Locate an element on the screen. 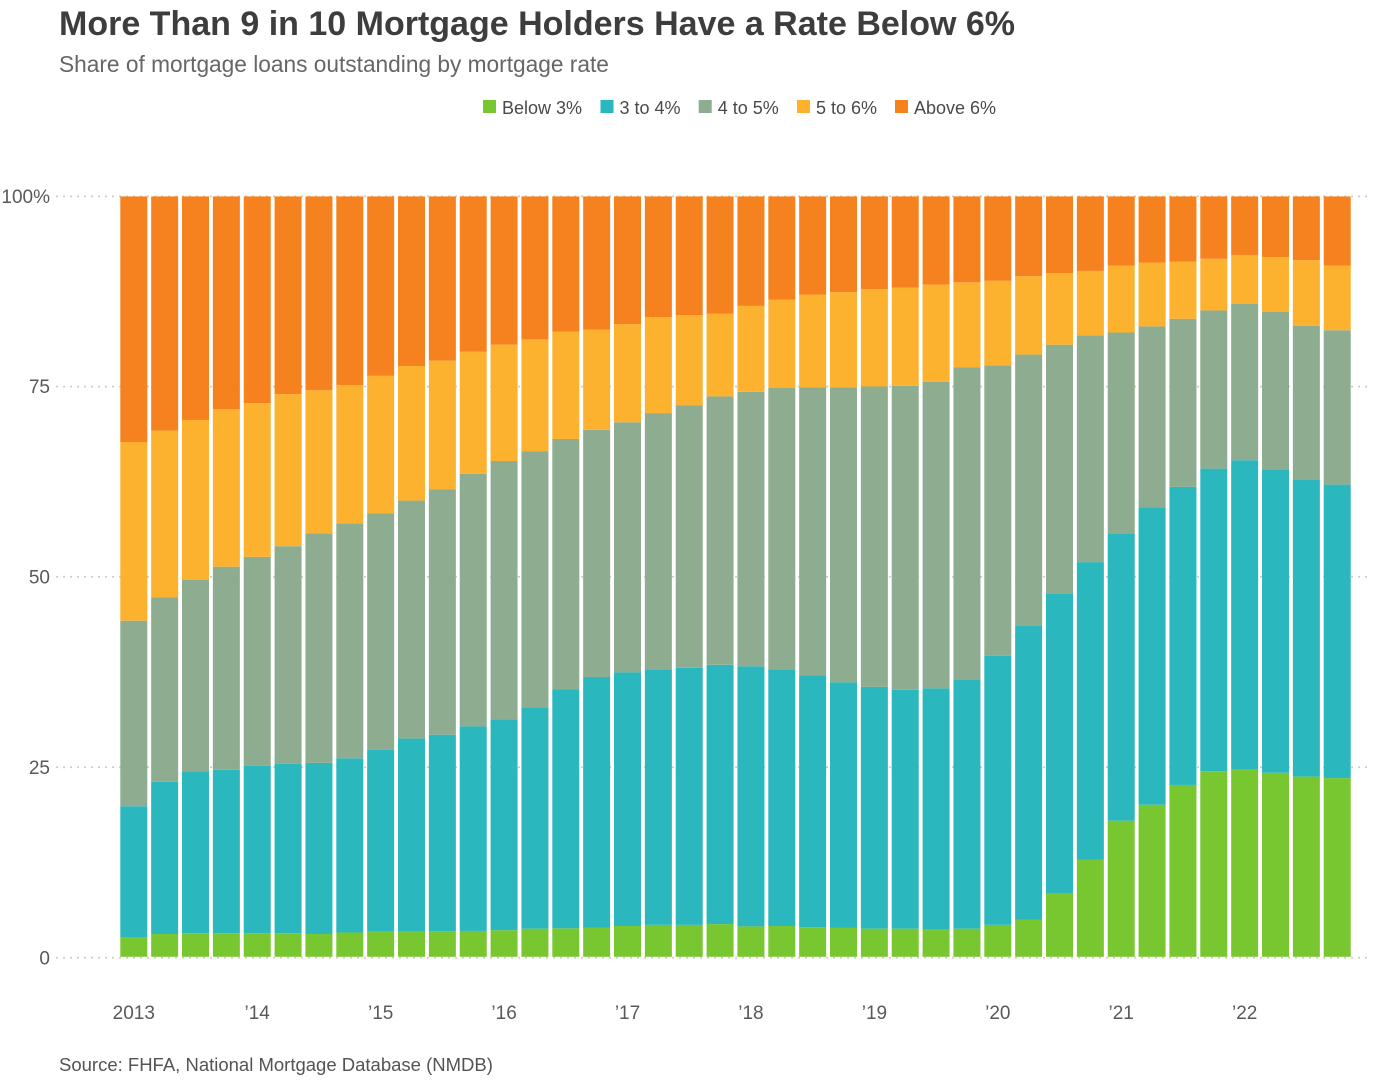  svg-text: 50 is located at coordinates (39, 577).